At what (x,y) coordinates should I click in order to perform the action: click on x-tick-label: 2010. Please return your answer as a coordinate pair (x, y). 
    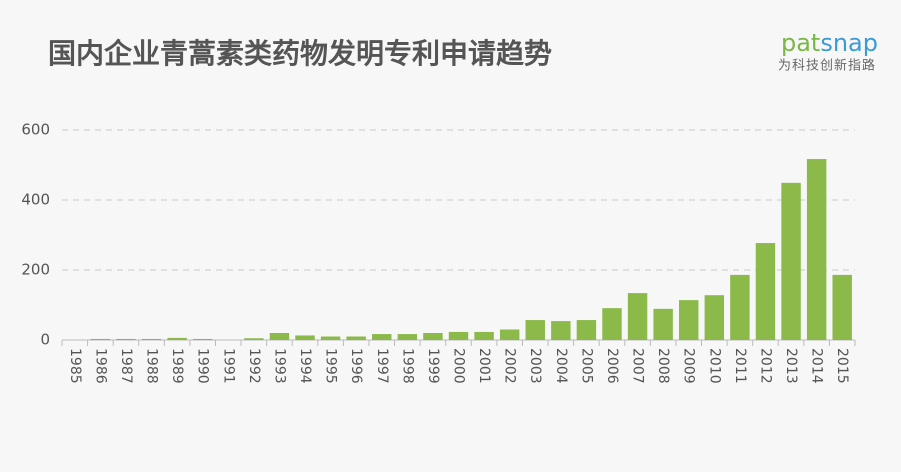
    Looking at the image, I should click on (714, 366).